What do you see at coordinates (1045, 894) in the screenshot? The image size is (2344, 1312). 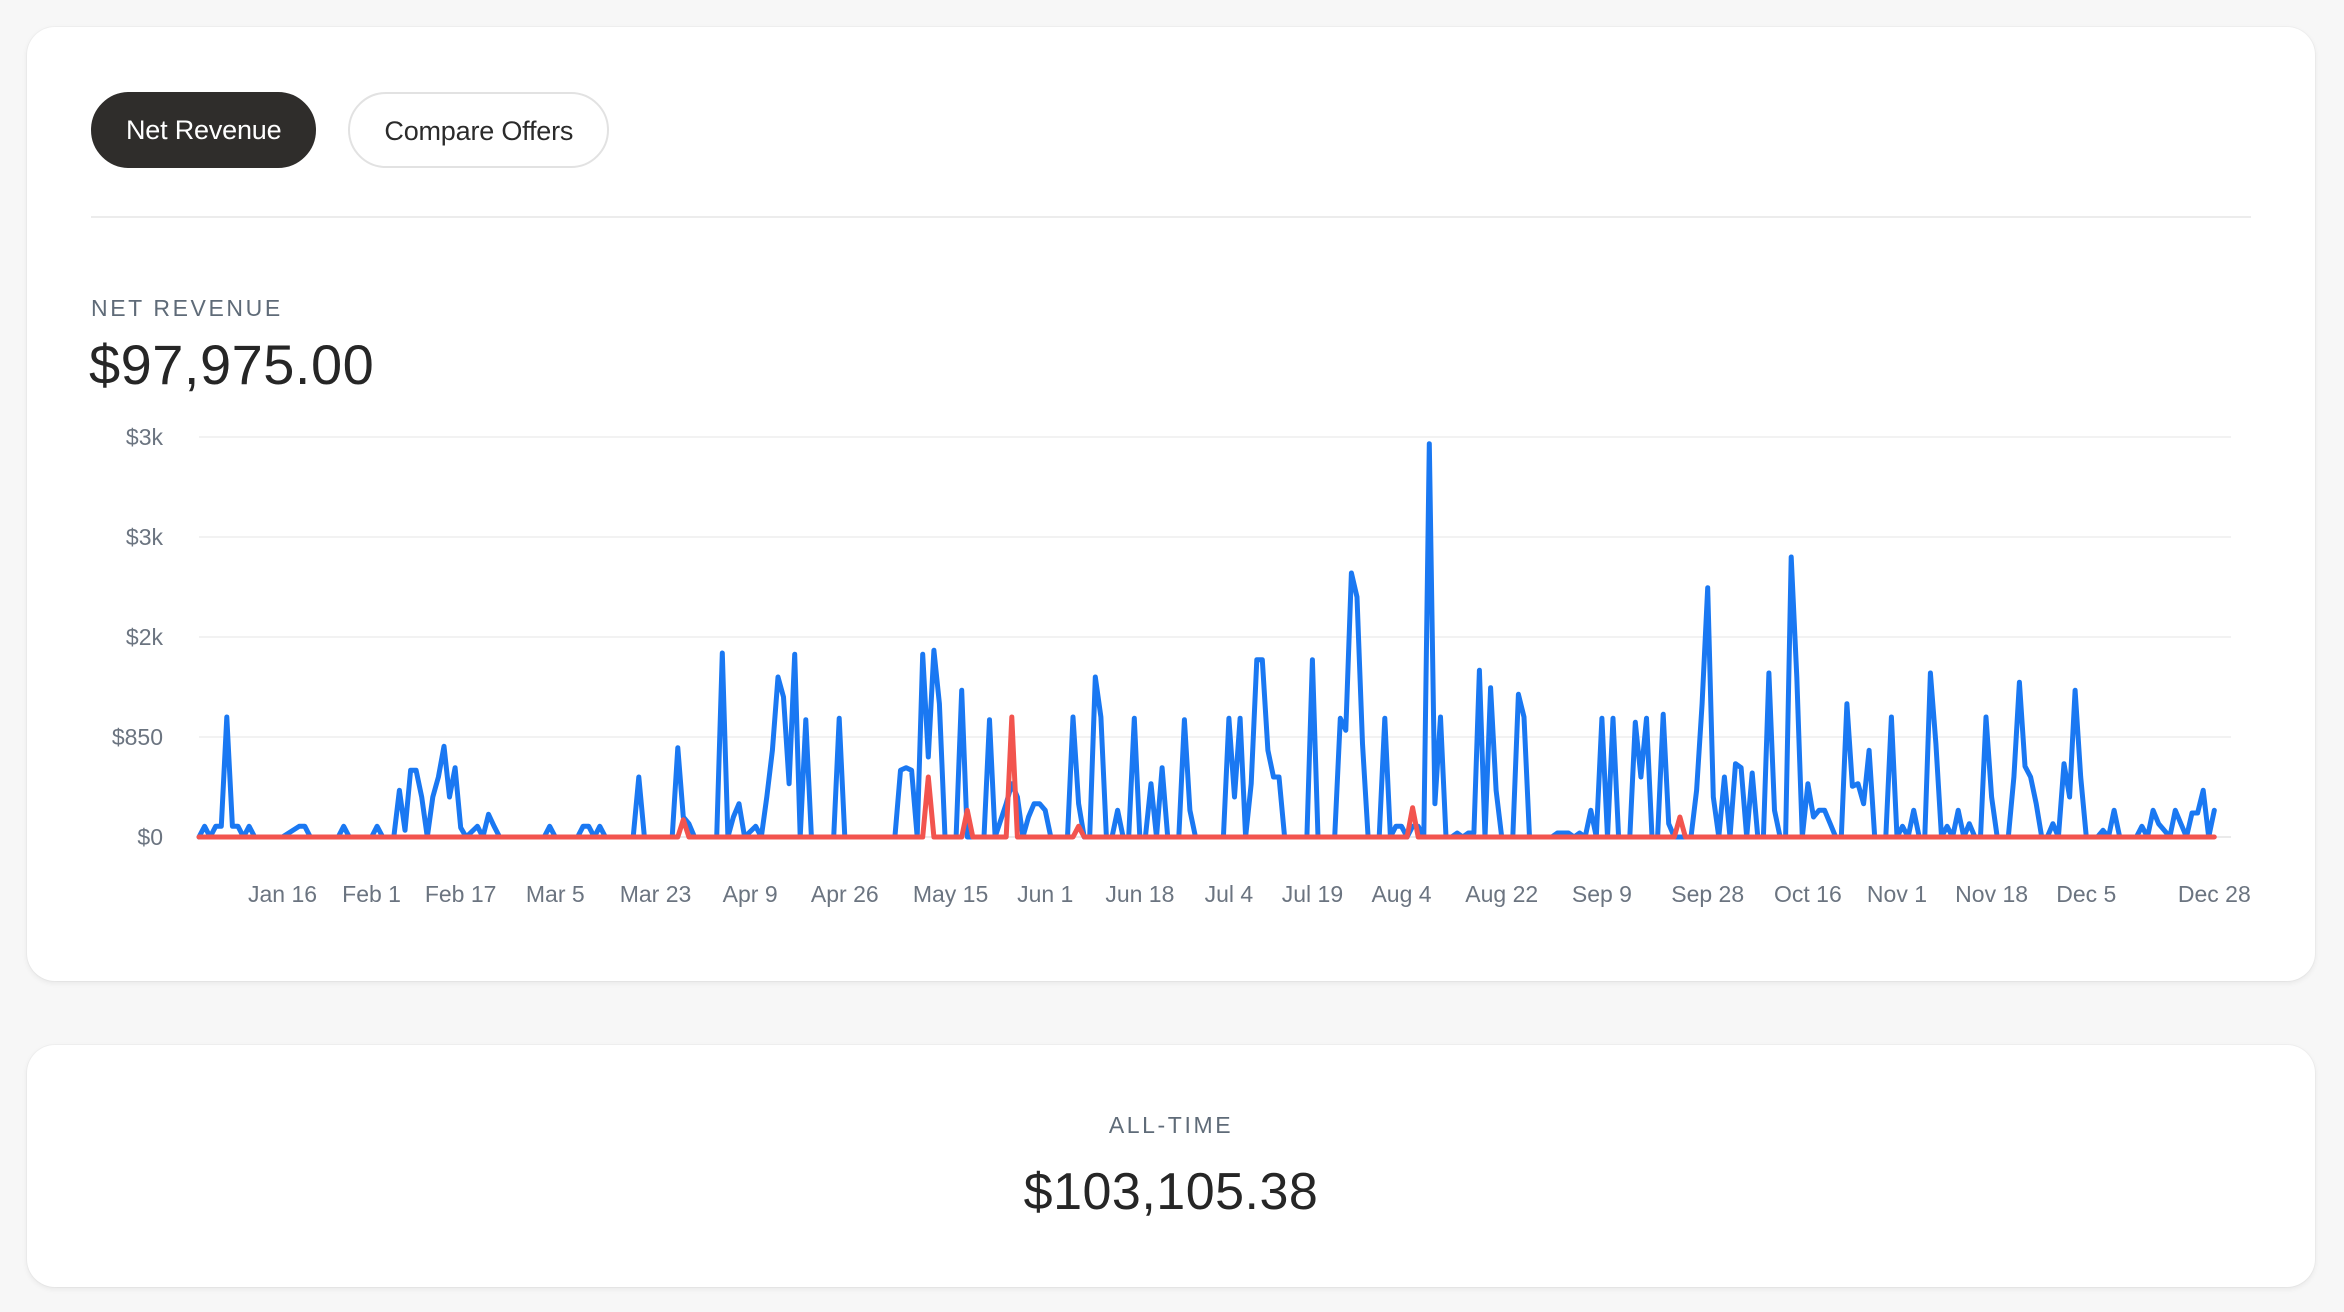 I see `x-tick-label: Jun 1` at bounding box center [1045, 894].